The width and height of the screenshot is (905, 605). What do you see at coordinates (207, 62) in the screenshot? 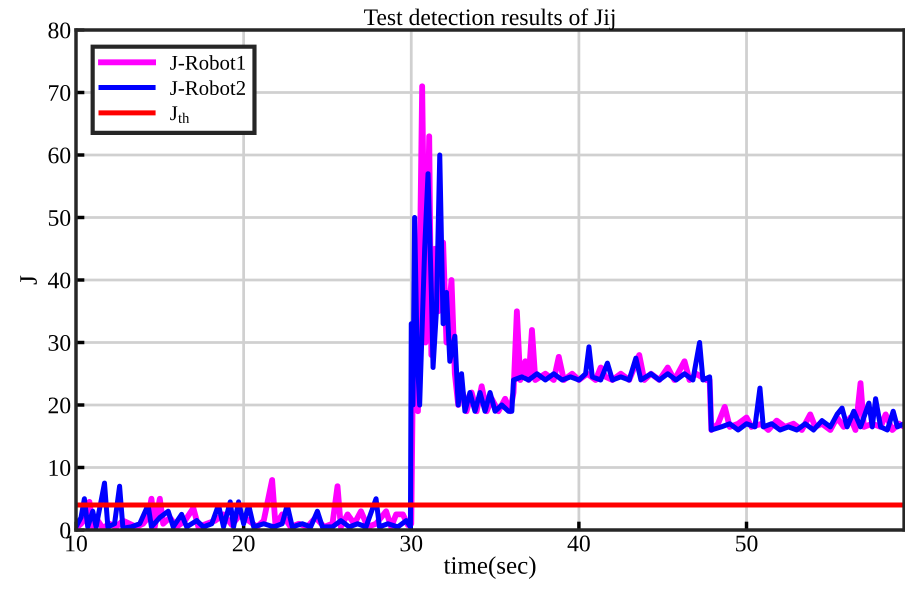
I see `legend-label: J-Robot1` at bounding box center [207, 62].